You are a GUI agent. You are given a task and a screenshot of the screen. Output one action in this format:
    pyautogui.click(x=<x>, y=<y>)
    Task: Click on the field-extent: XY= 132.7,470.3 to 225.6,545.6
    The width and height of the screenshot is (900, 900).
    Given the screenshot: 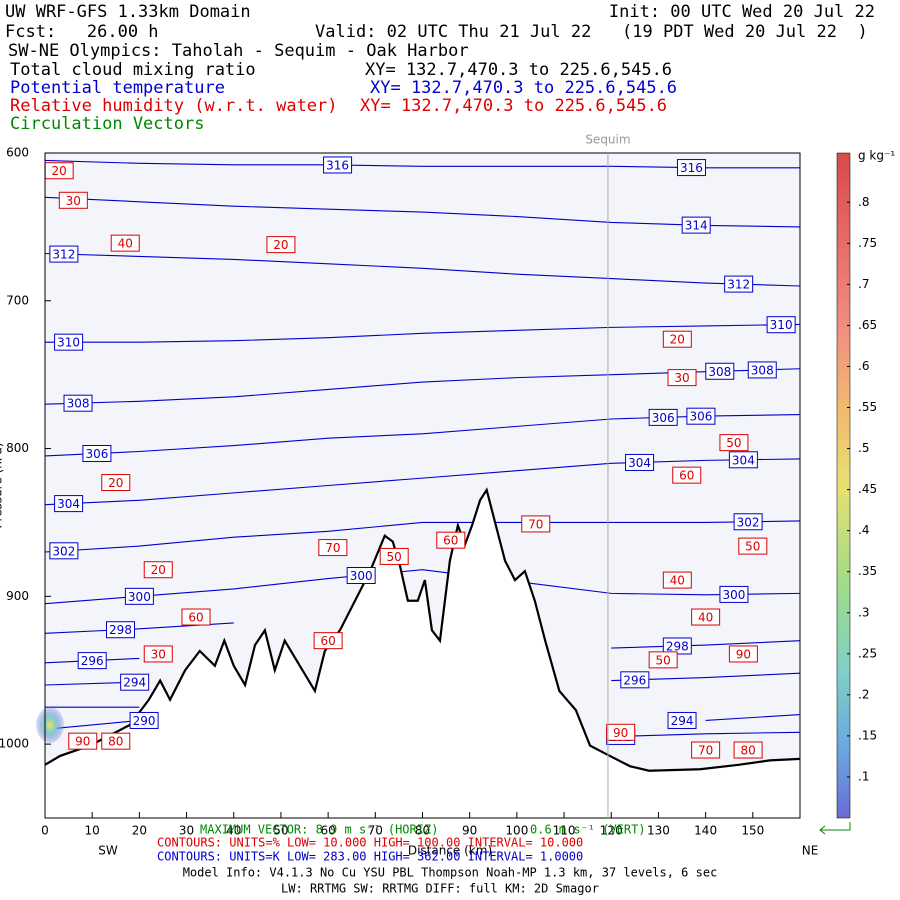 What is the action you would take?
    pyautogui.click(x=518, y=70)
    